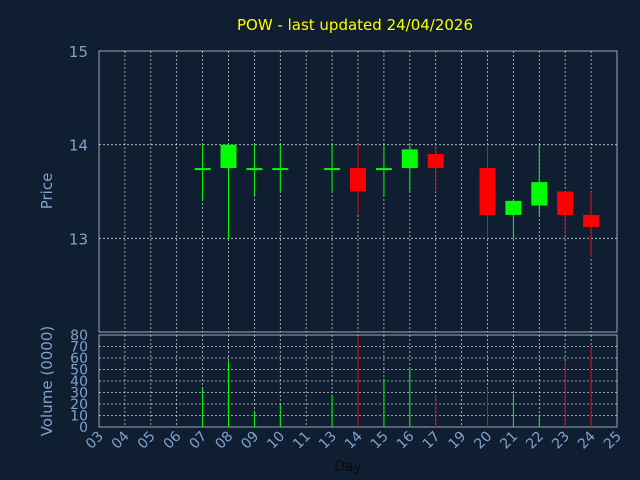  Describe the element at coordinates (78, 239) in the screenshot. I see `price-tick-label: 13` at that location.